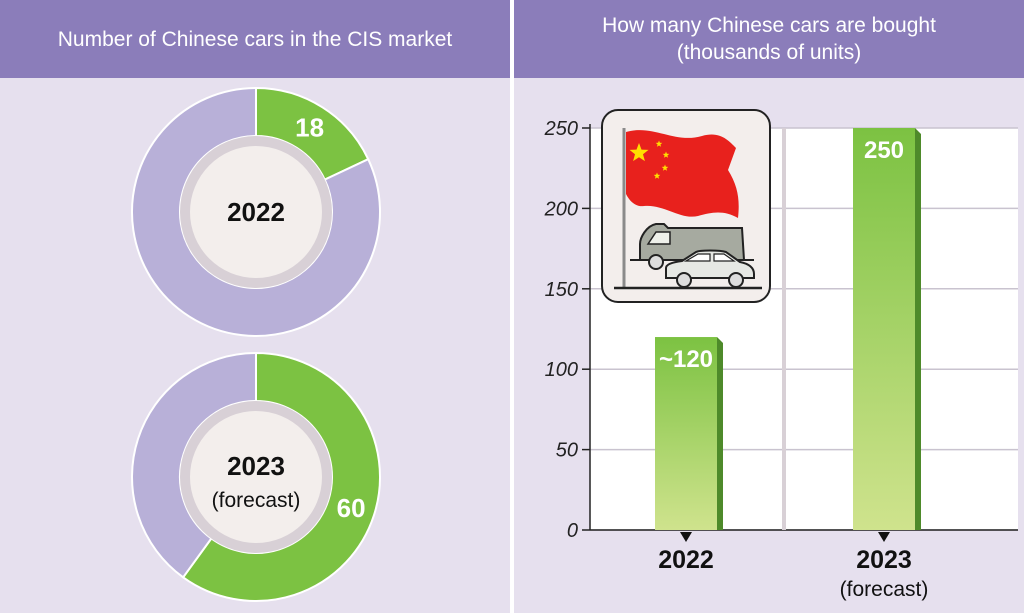  I want to click on flag-cloth, so click(682, 174).